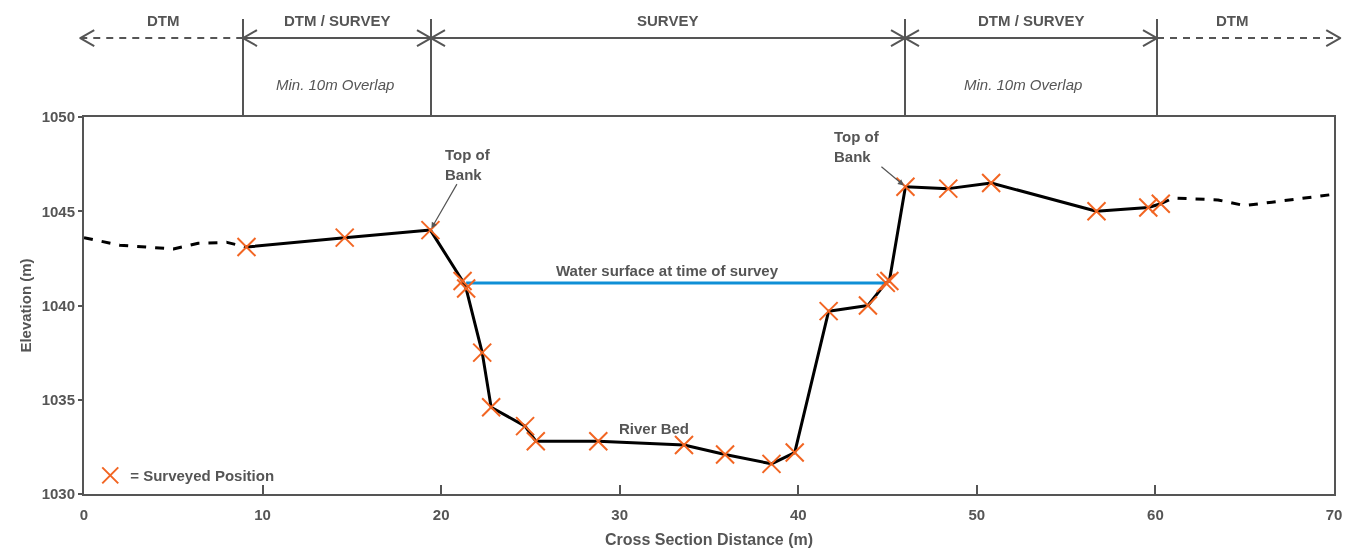 The width and height of the screenshot is (1352, 550). What do you see at coordinates (26, 305) in the screenshot?
I see `y-axis-title: Elevation (m)` at bounding box center [26, 305].